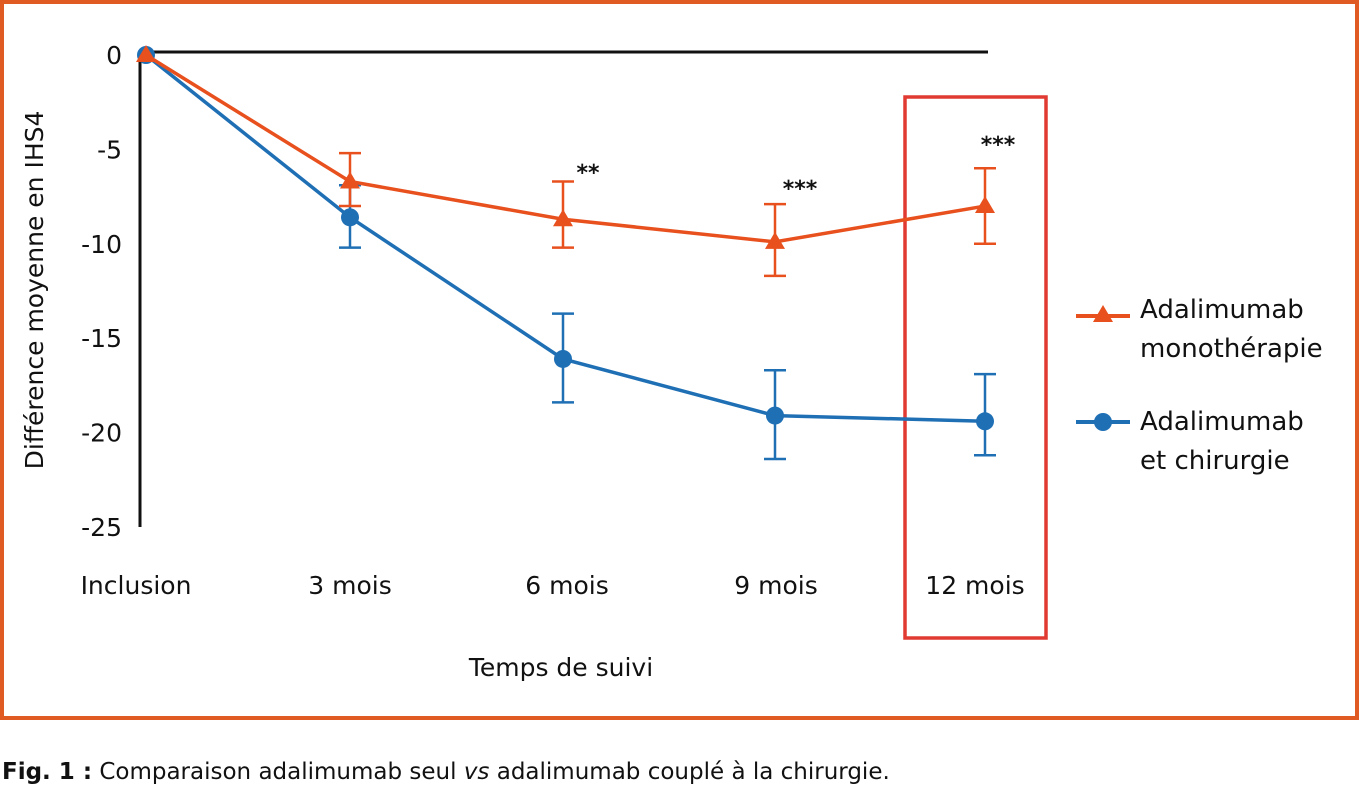  I want to click on legend-item-chirurgie: Adalimumab et chirurgie, so click(1190, 441).